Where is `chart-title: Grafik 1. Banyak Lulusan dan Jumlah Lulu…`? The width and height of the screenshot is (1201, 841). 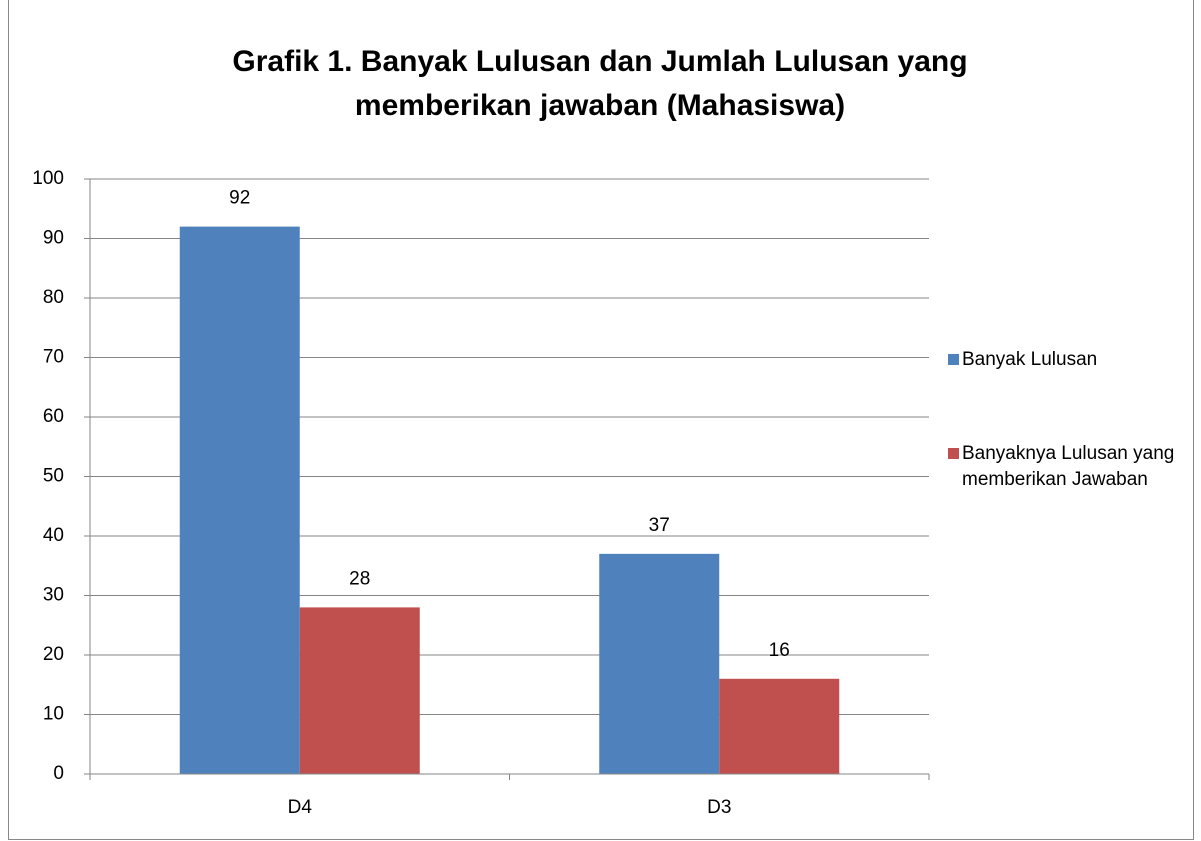 chart-title: Grafik 1. Banyak Lulusan dan Jumlah Lulu… is located at coordinates (600, 83).